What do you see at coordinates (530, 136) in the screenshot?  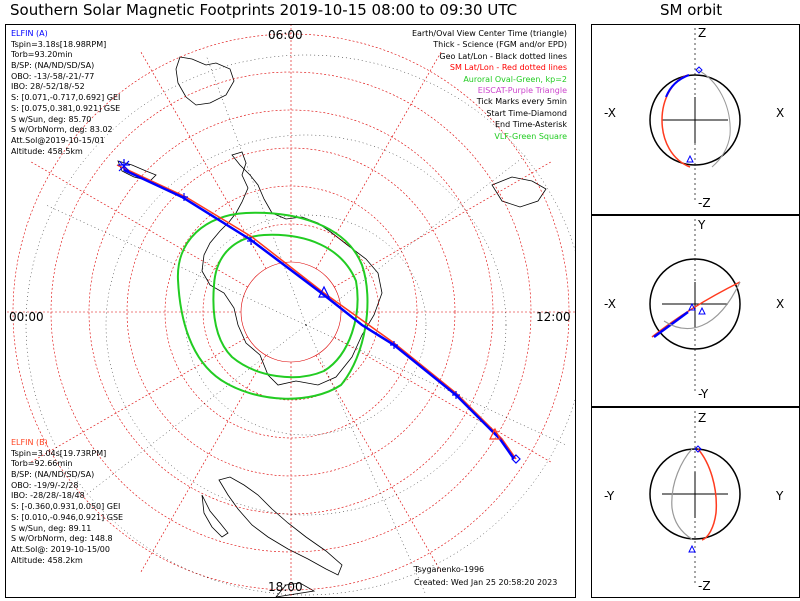 I see `legend-item: VLF-Green Square` at bounding box center [530, 136].